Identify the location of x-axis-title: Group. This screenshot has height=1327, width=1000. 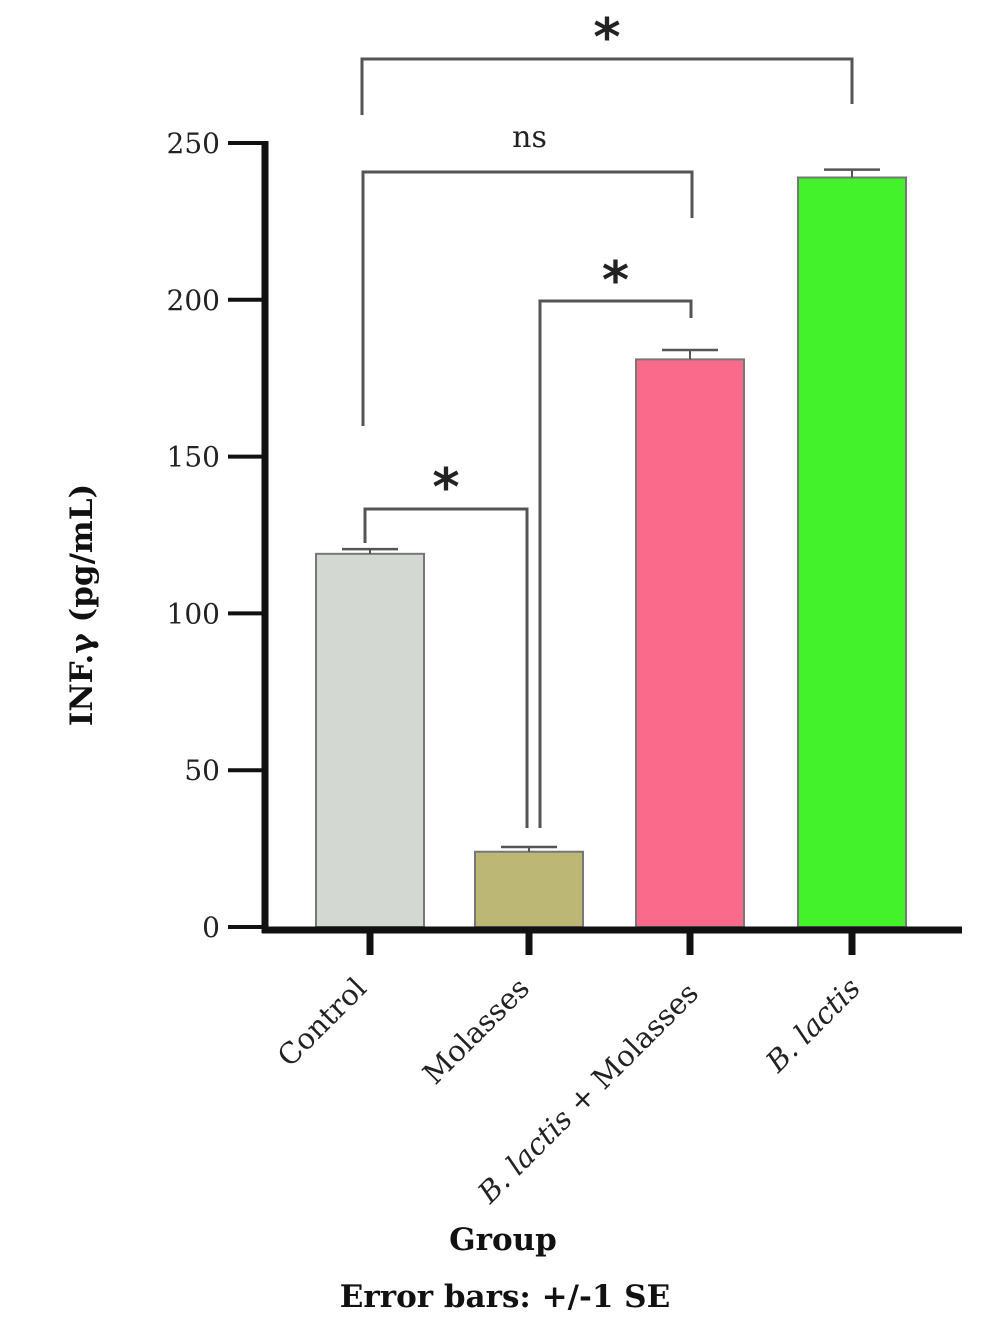
(503, 1240).